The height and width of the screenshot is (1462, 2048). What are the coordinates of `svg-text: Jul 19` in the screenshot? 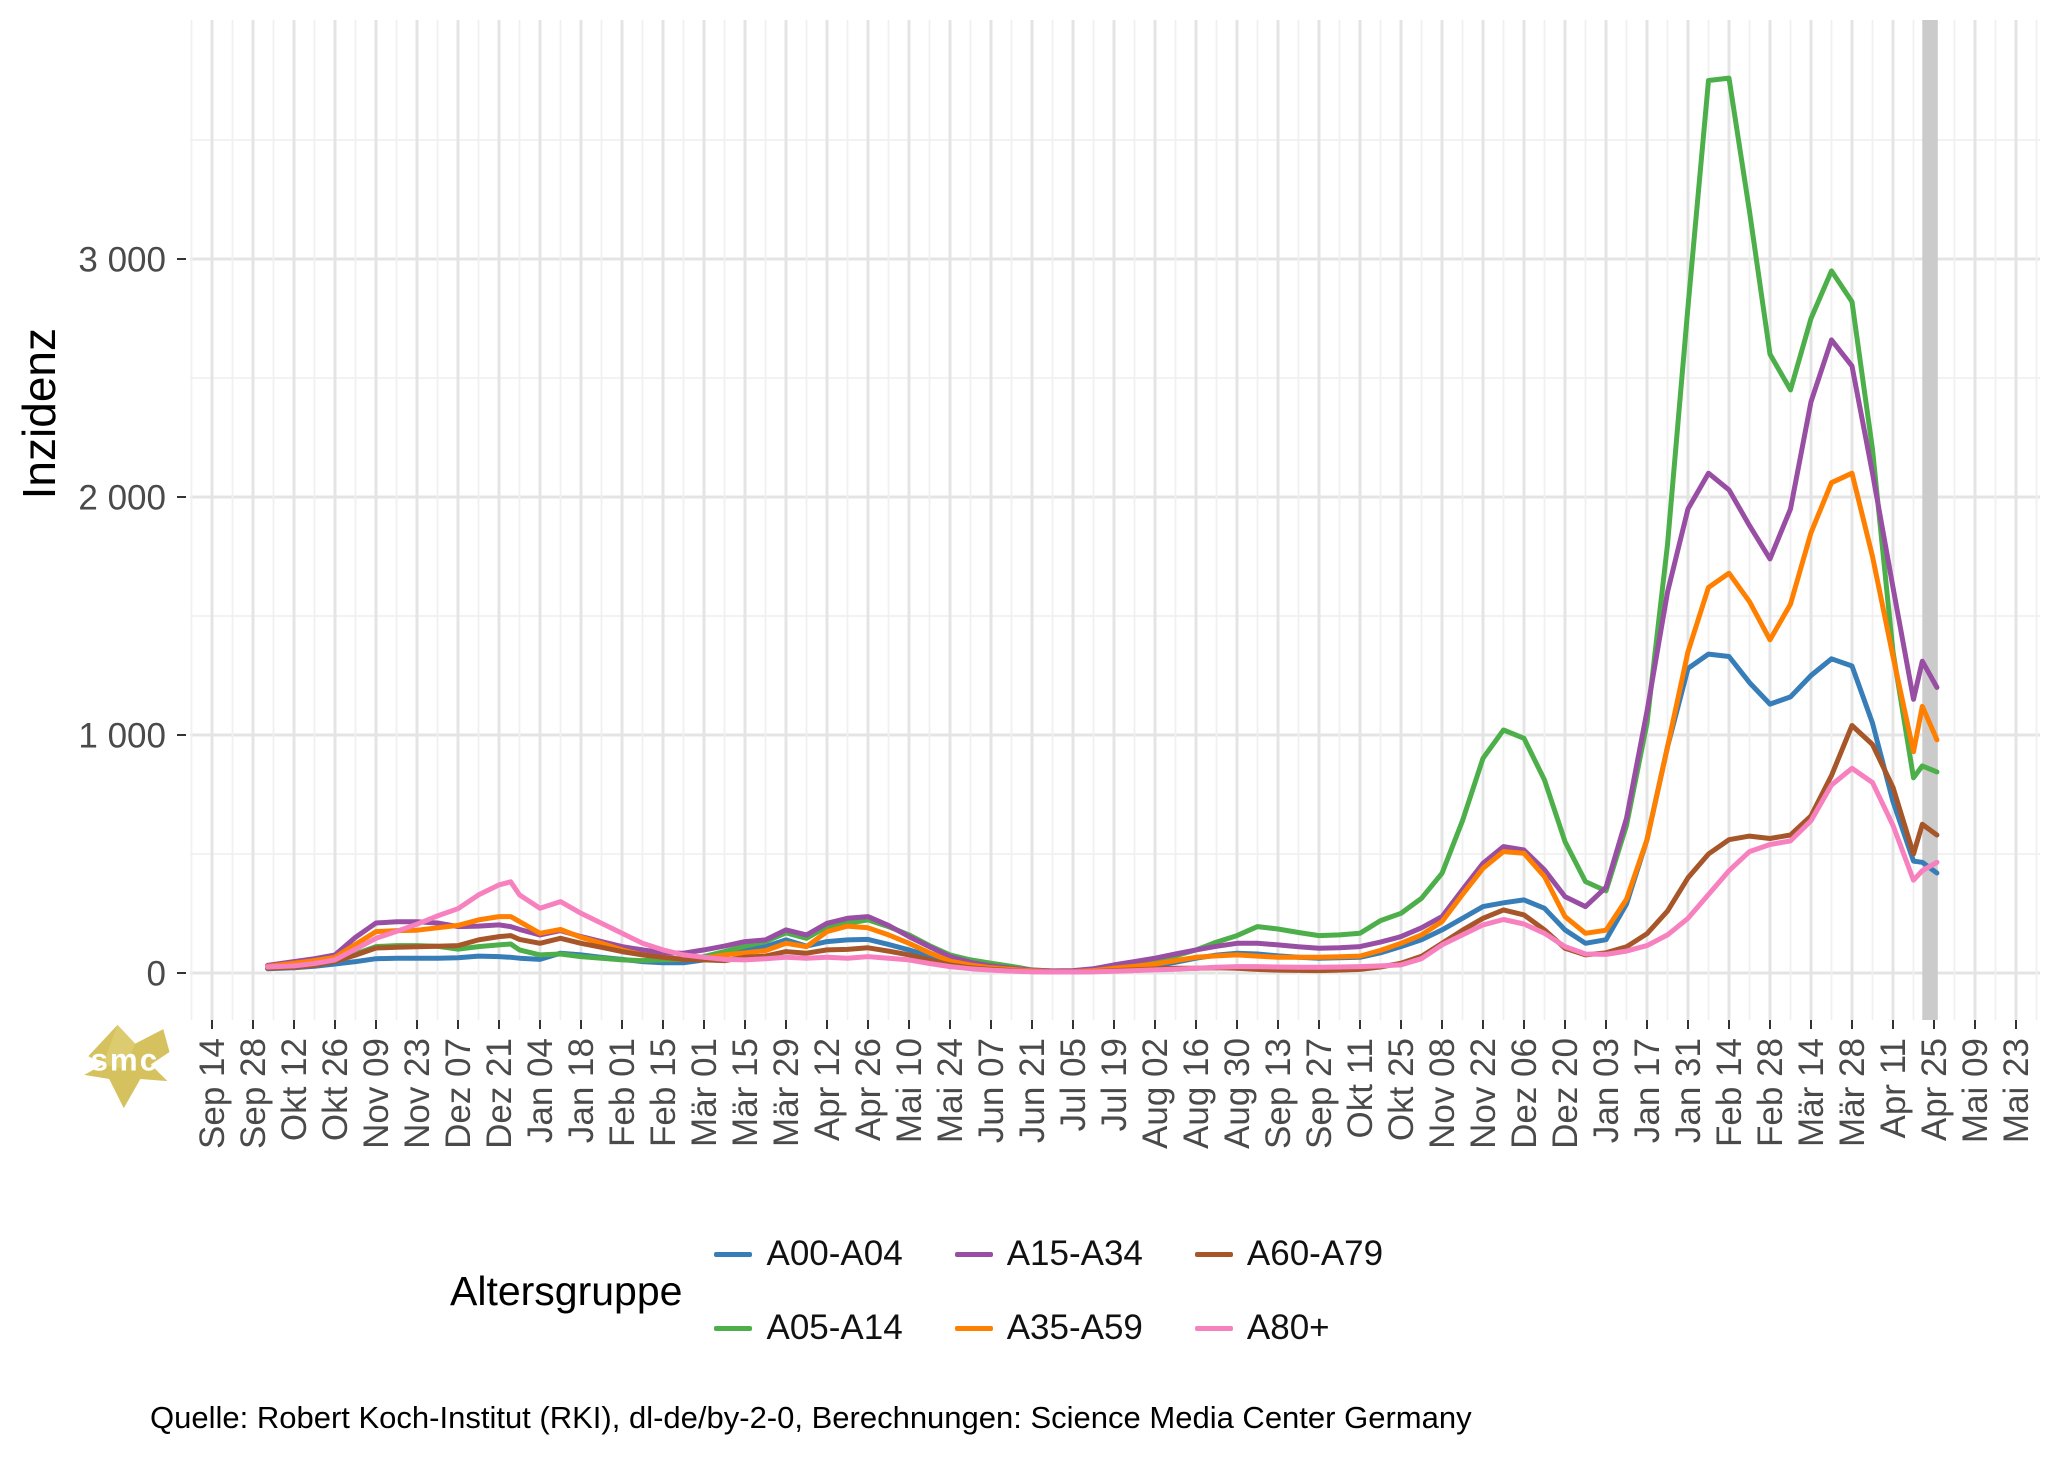 It's located at (1114, 1084).